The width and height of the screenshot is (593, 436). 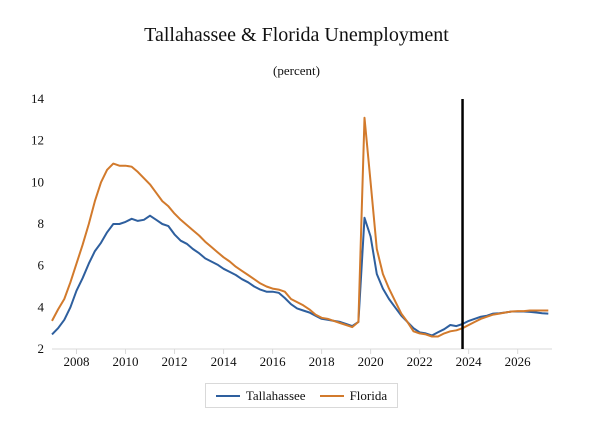 I want to click on chart-title: Tallahassee & Florida Unemployment, so click(x=296, y=35).